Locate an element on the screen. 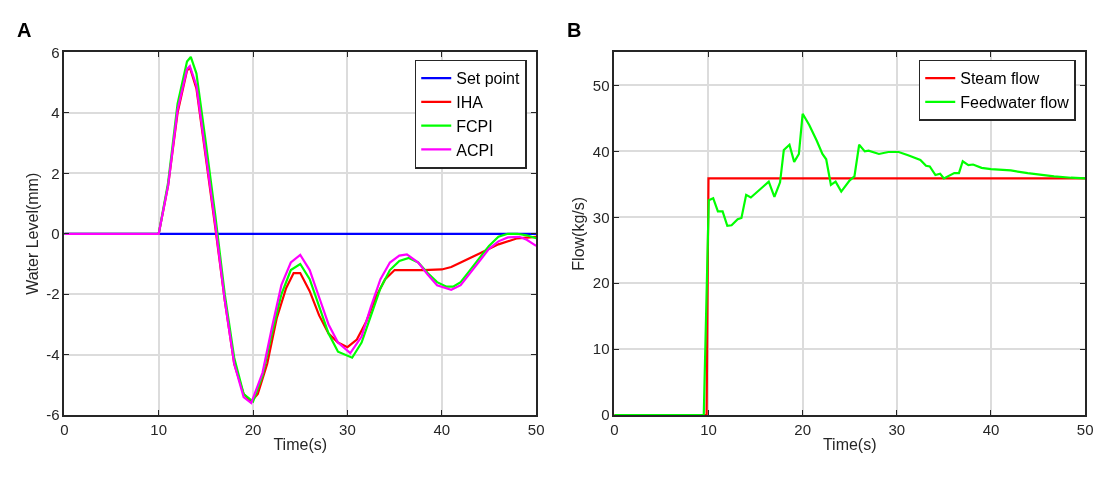  legend-label: Set point is located at coordinates (488, 79).